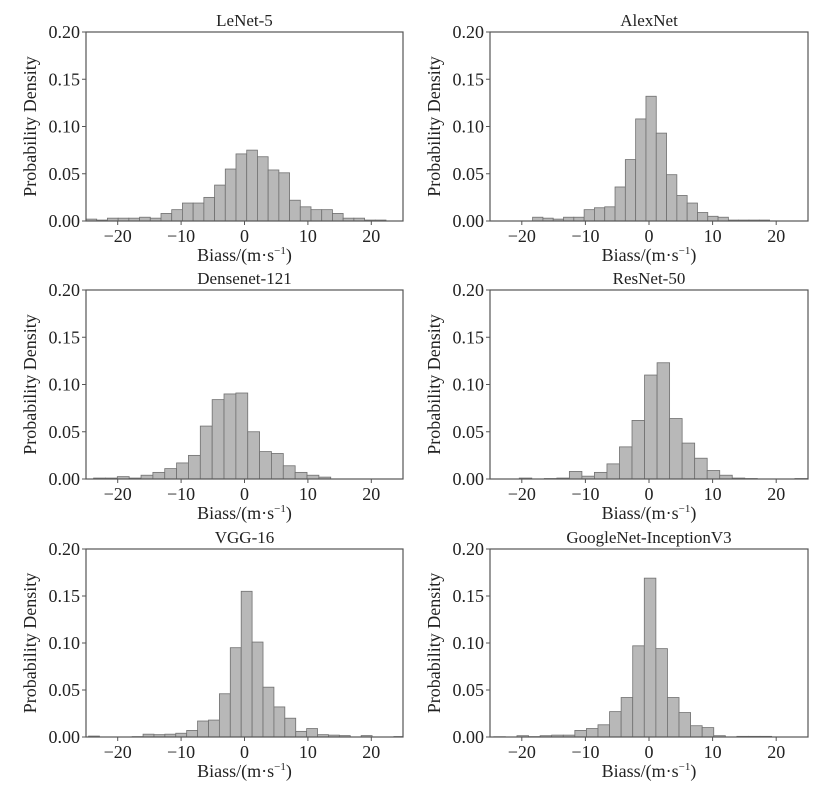 The width and height of the screenshot is (834, 798). I want to click on y-tick-label: 0.05, so click(469, 690).